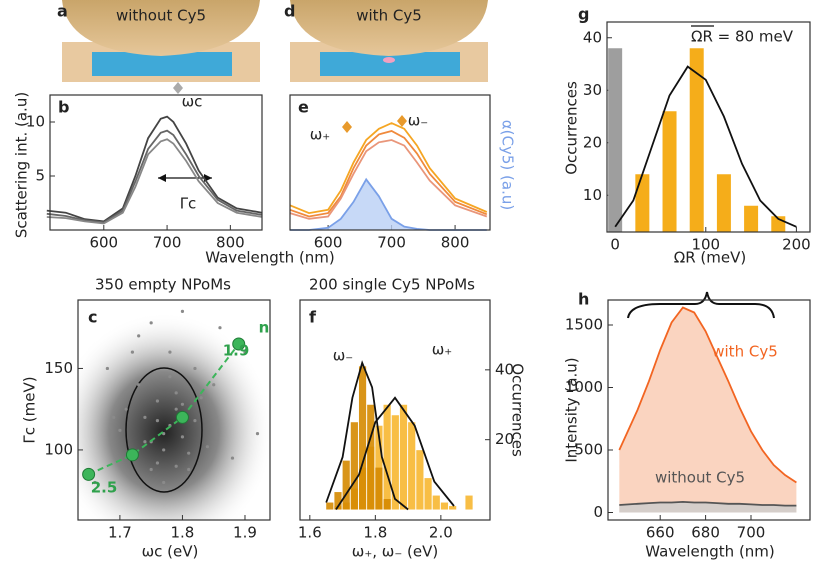  Describe the element at coordinates (170, 552) in the screenshot. I see `x-axis-label: ωc (eV)` at that location.